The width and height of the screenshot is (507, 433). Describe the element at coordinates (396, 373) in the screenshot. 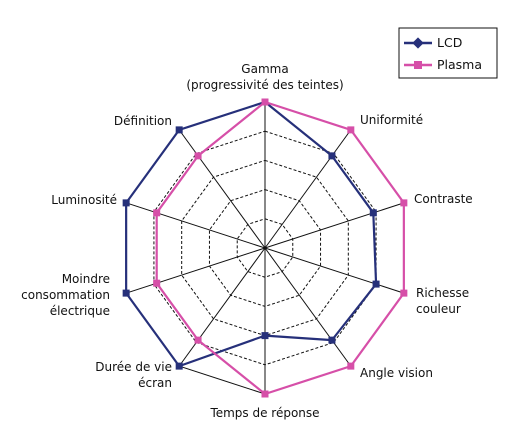

I see `axis-label-4: Angle vision` at that location.